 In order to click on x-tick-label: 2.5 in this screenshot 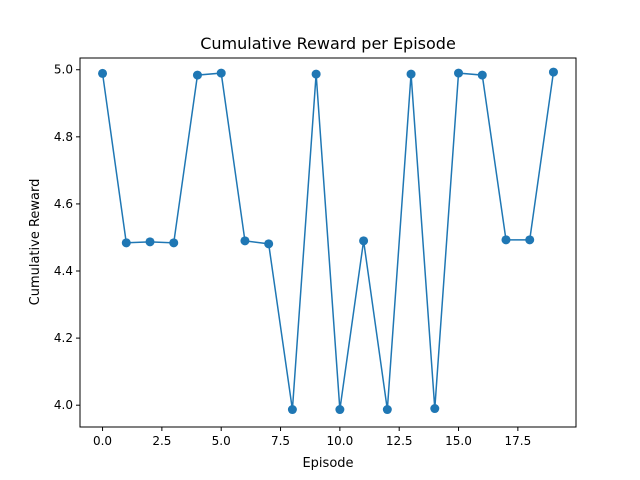, I will do `click(161, 441)`.